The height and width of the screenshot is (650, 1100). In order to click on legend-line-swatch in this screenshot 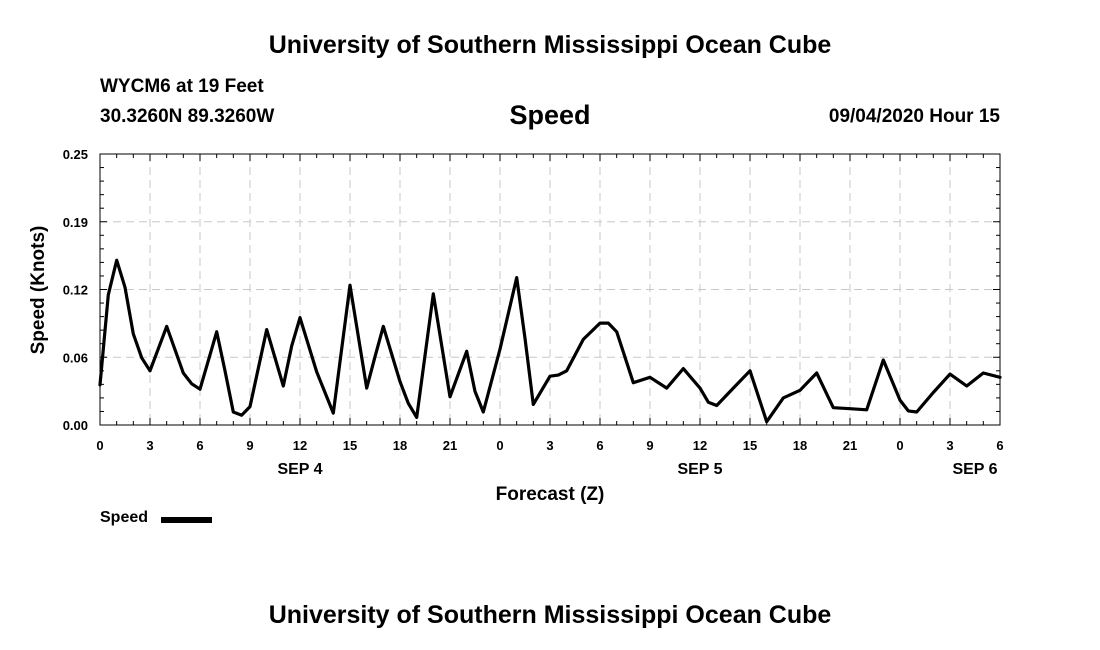, I will do `click(186, 520)`.